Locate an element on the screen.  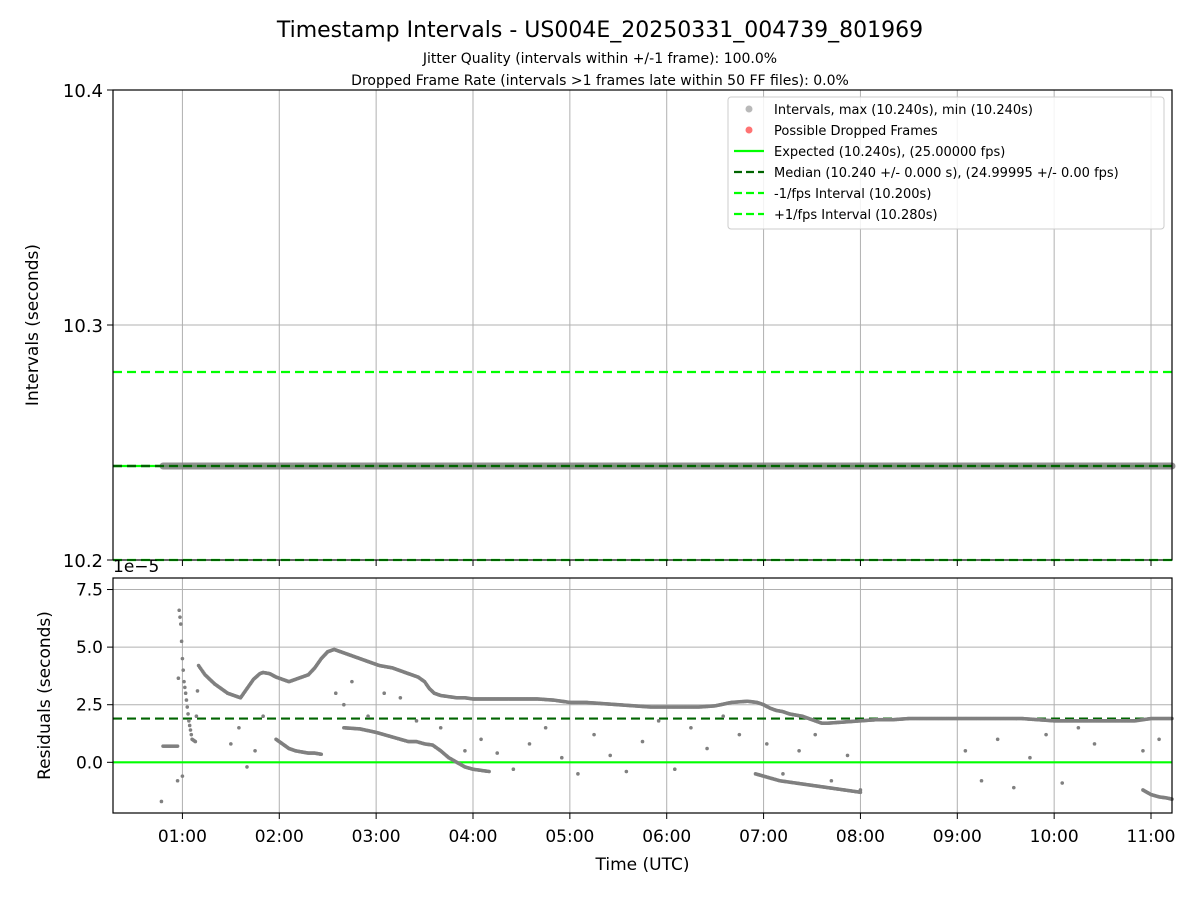
x-tick-label-08:00: 08:00 is located at coordinates (860, 837).